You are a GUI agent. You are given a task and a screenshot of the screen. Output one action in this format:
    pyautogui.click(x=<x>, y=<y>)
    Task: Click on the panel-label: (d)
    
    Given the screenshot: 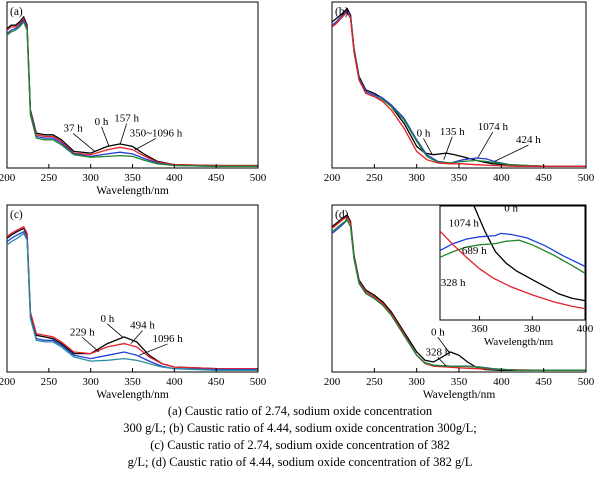 What is the action you would take?
    pyautogui.click(x=342, y=215)
    